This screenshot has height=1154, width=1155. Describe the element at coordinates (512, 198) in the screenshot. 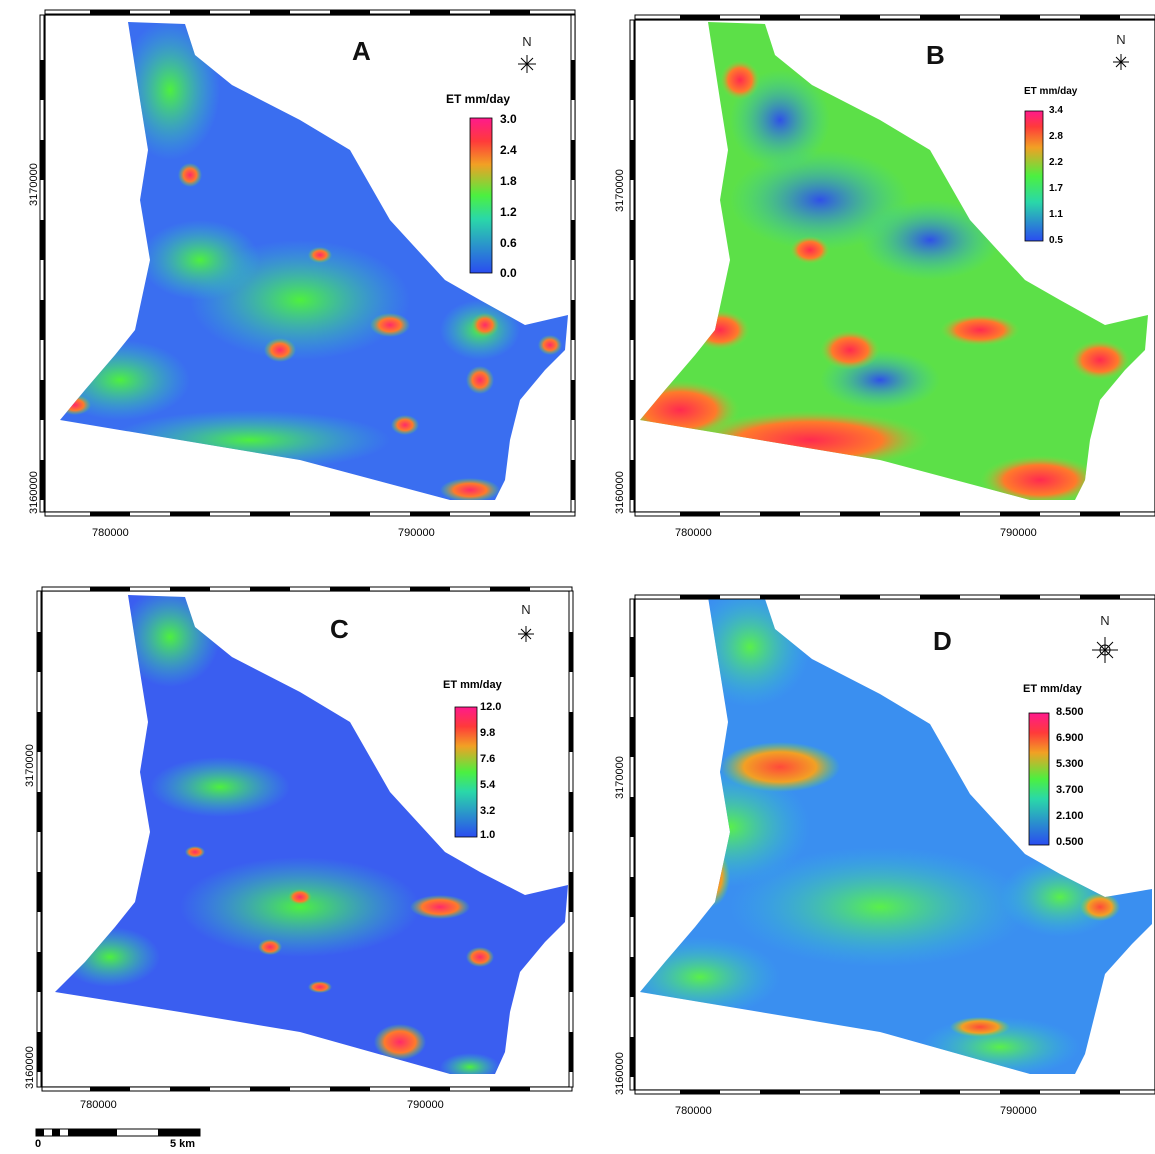

I see `legend-labels: 3.0 2.4 1.8 1.2 0.6 0.0` at that location.